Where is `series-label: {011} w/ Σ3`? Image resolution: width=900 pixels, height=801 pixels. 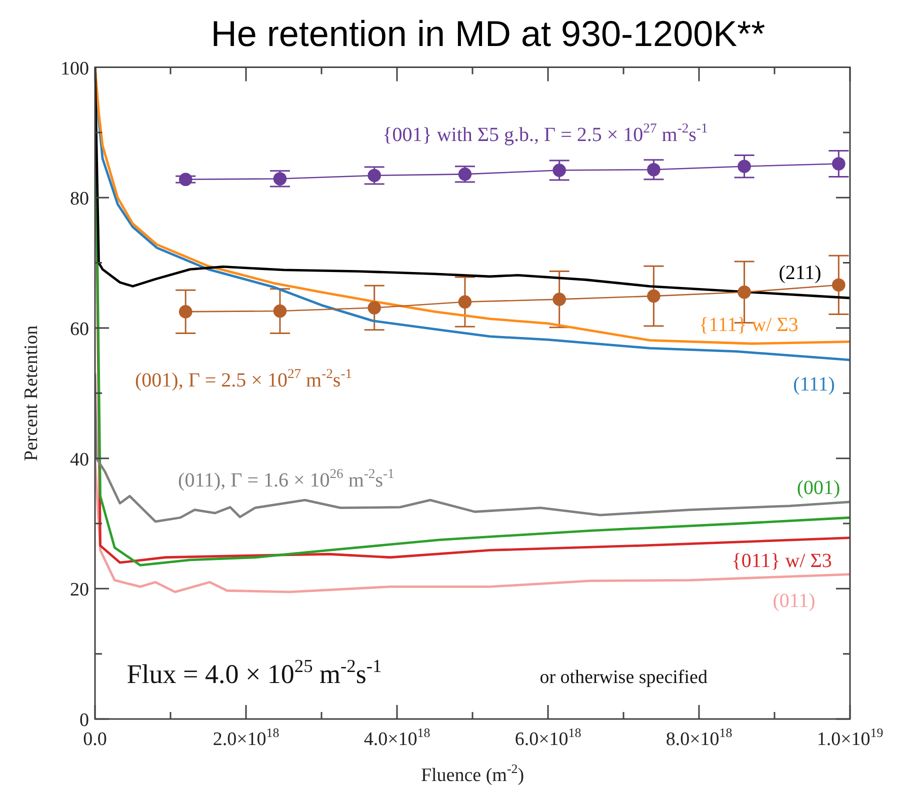 series-label: {011} w/ Σ3 is located at coordinates (782, 561).